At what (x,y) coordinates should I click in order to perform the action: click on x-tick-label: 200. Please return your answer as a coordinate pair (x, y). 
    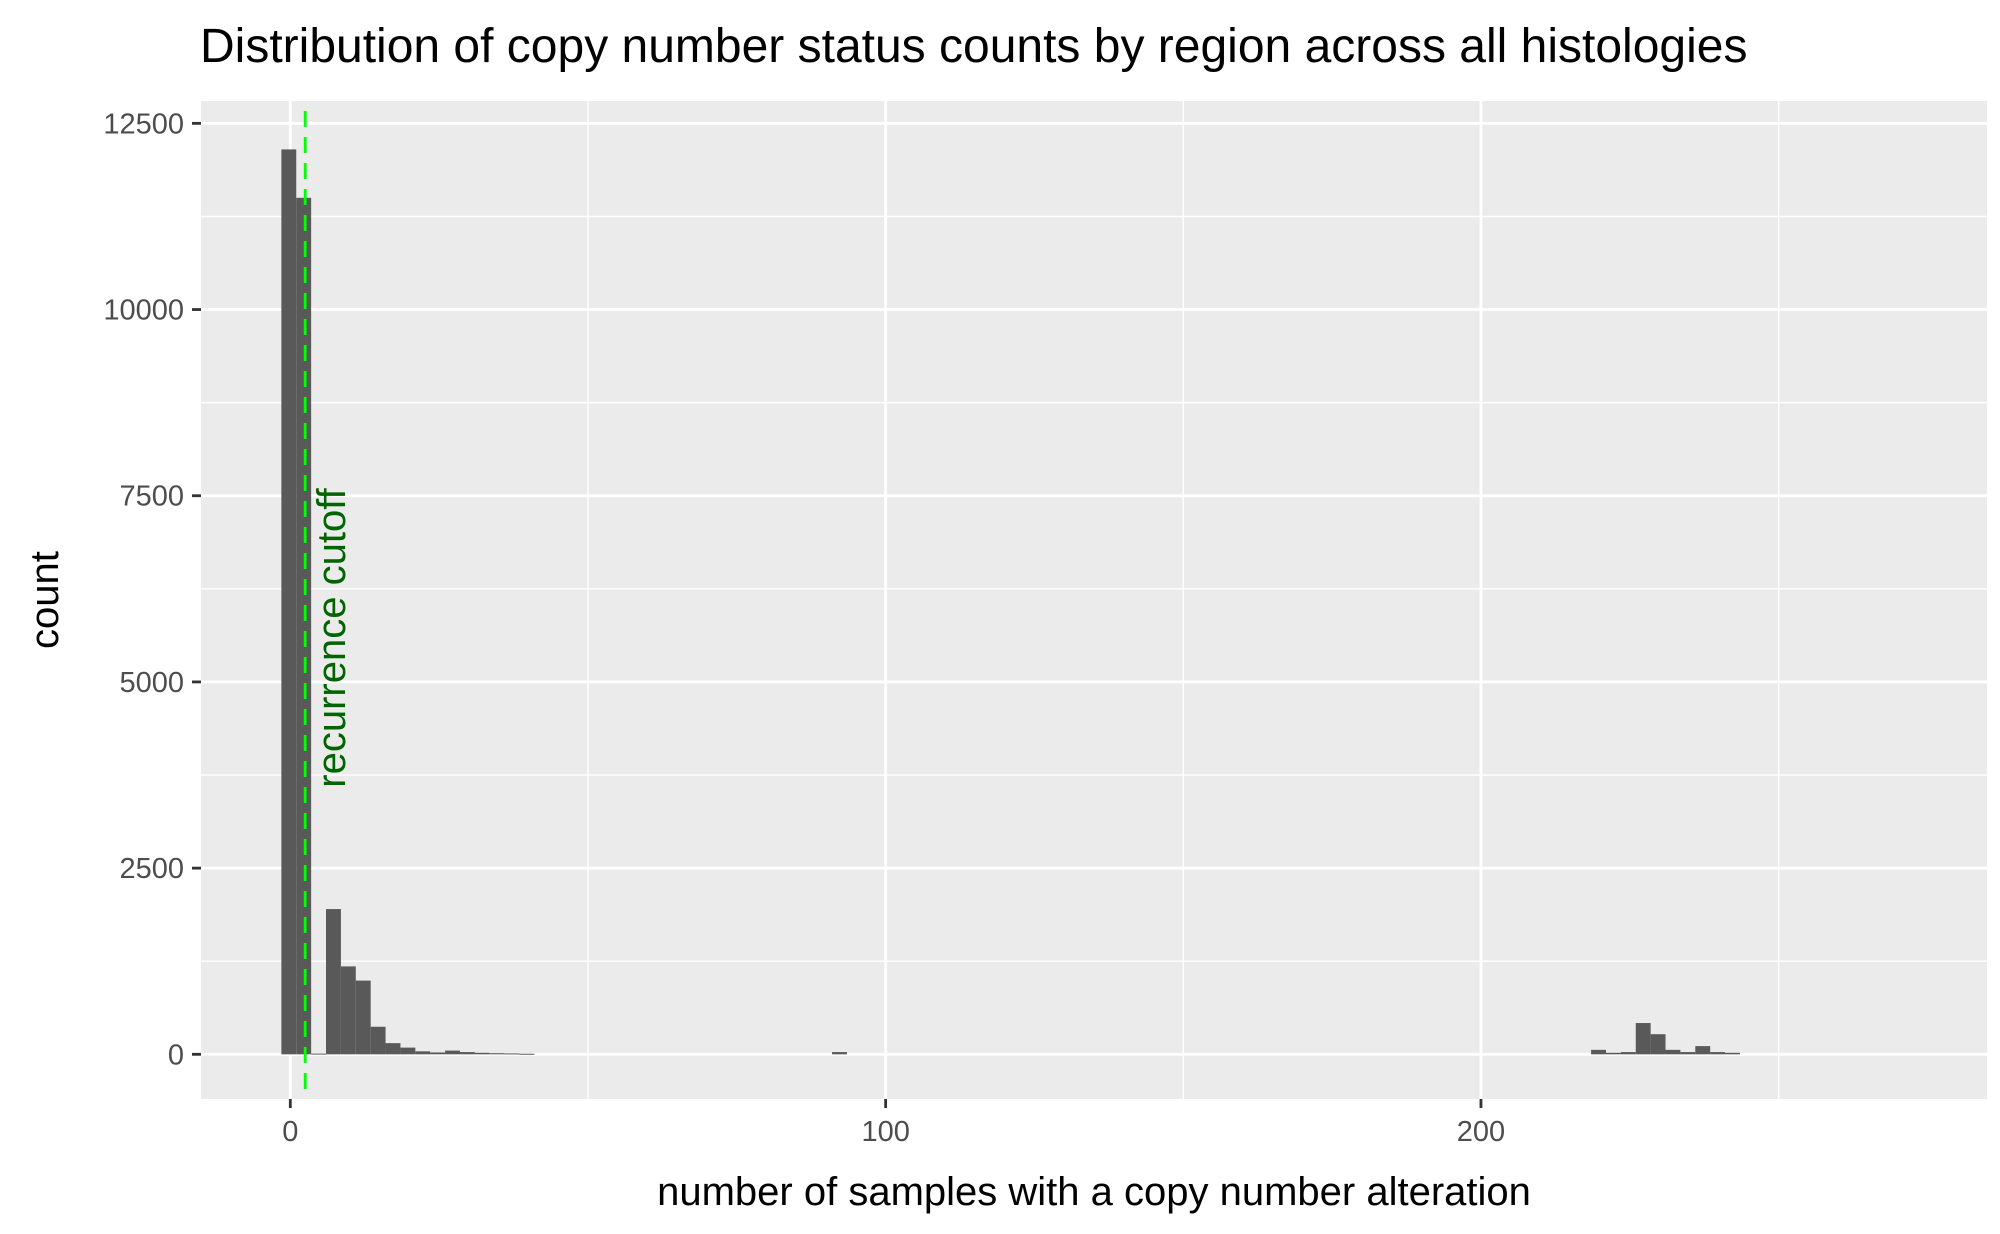
    Looking at the image, I should click on (1481, 1132).